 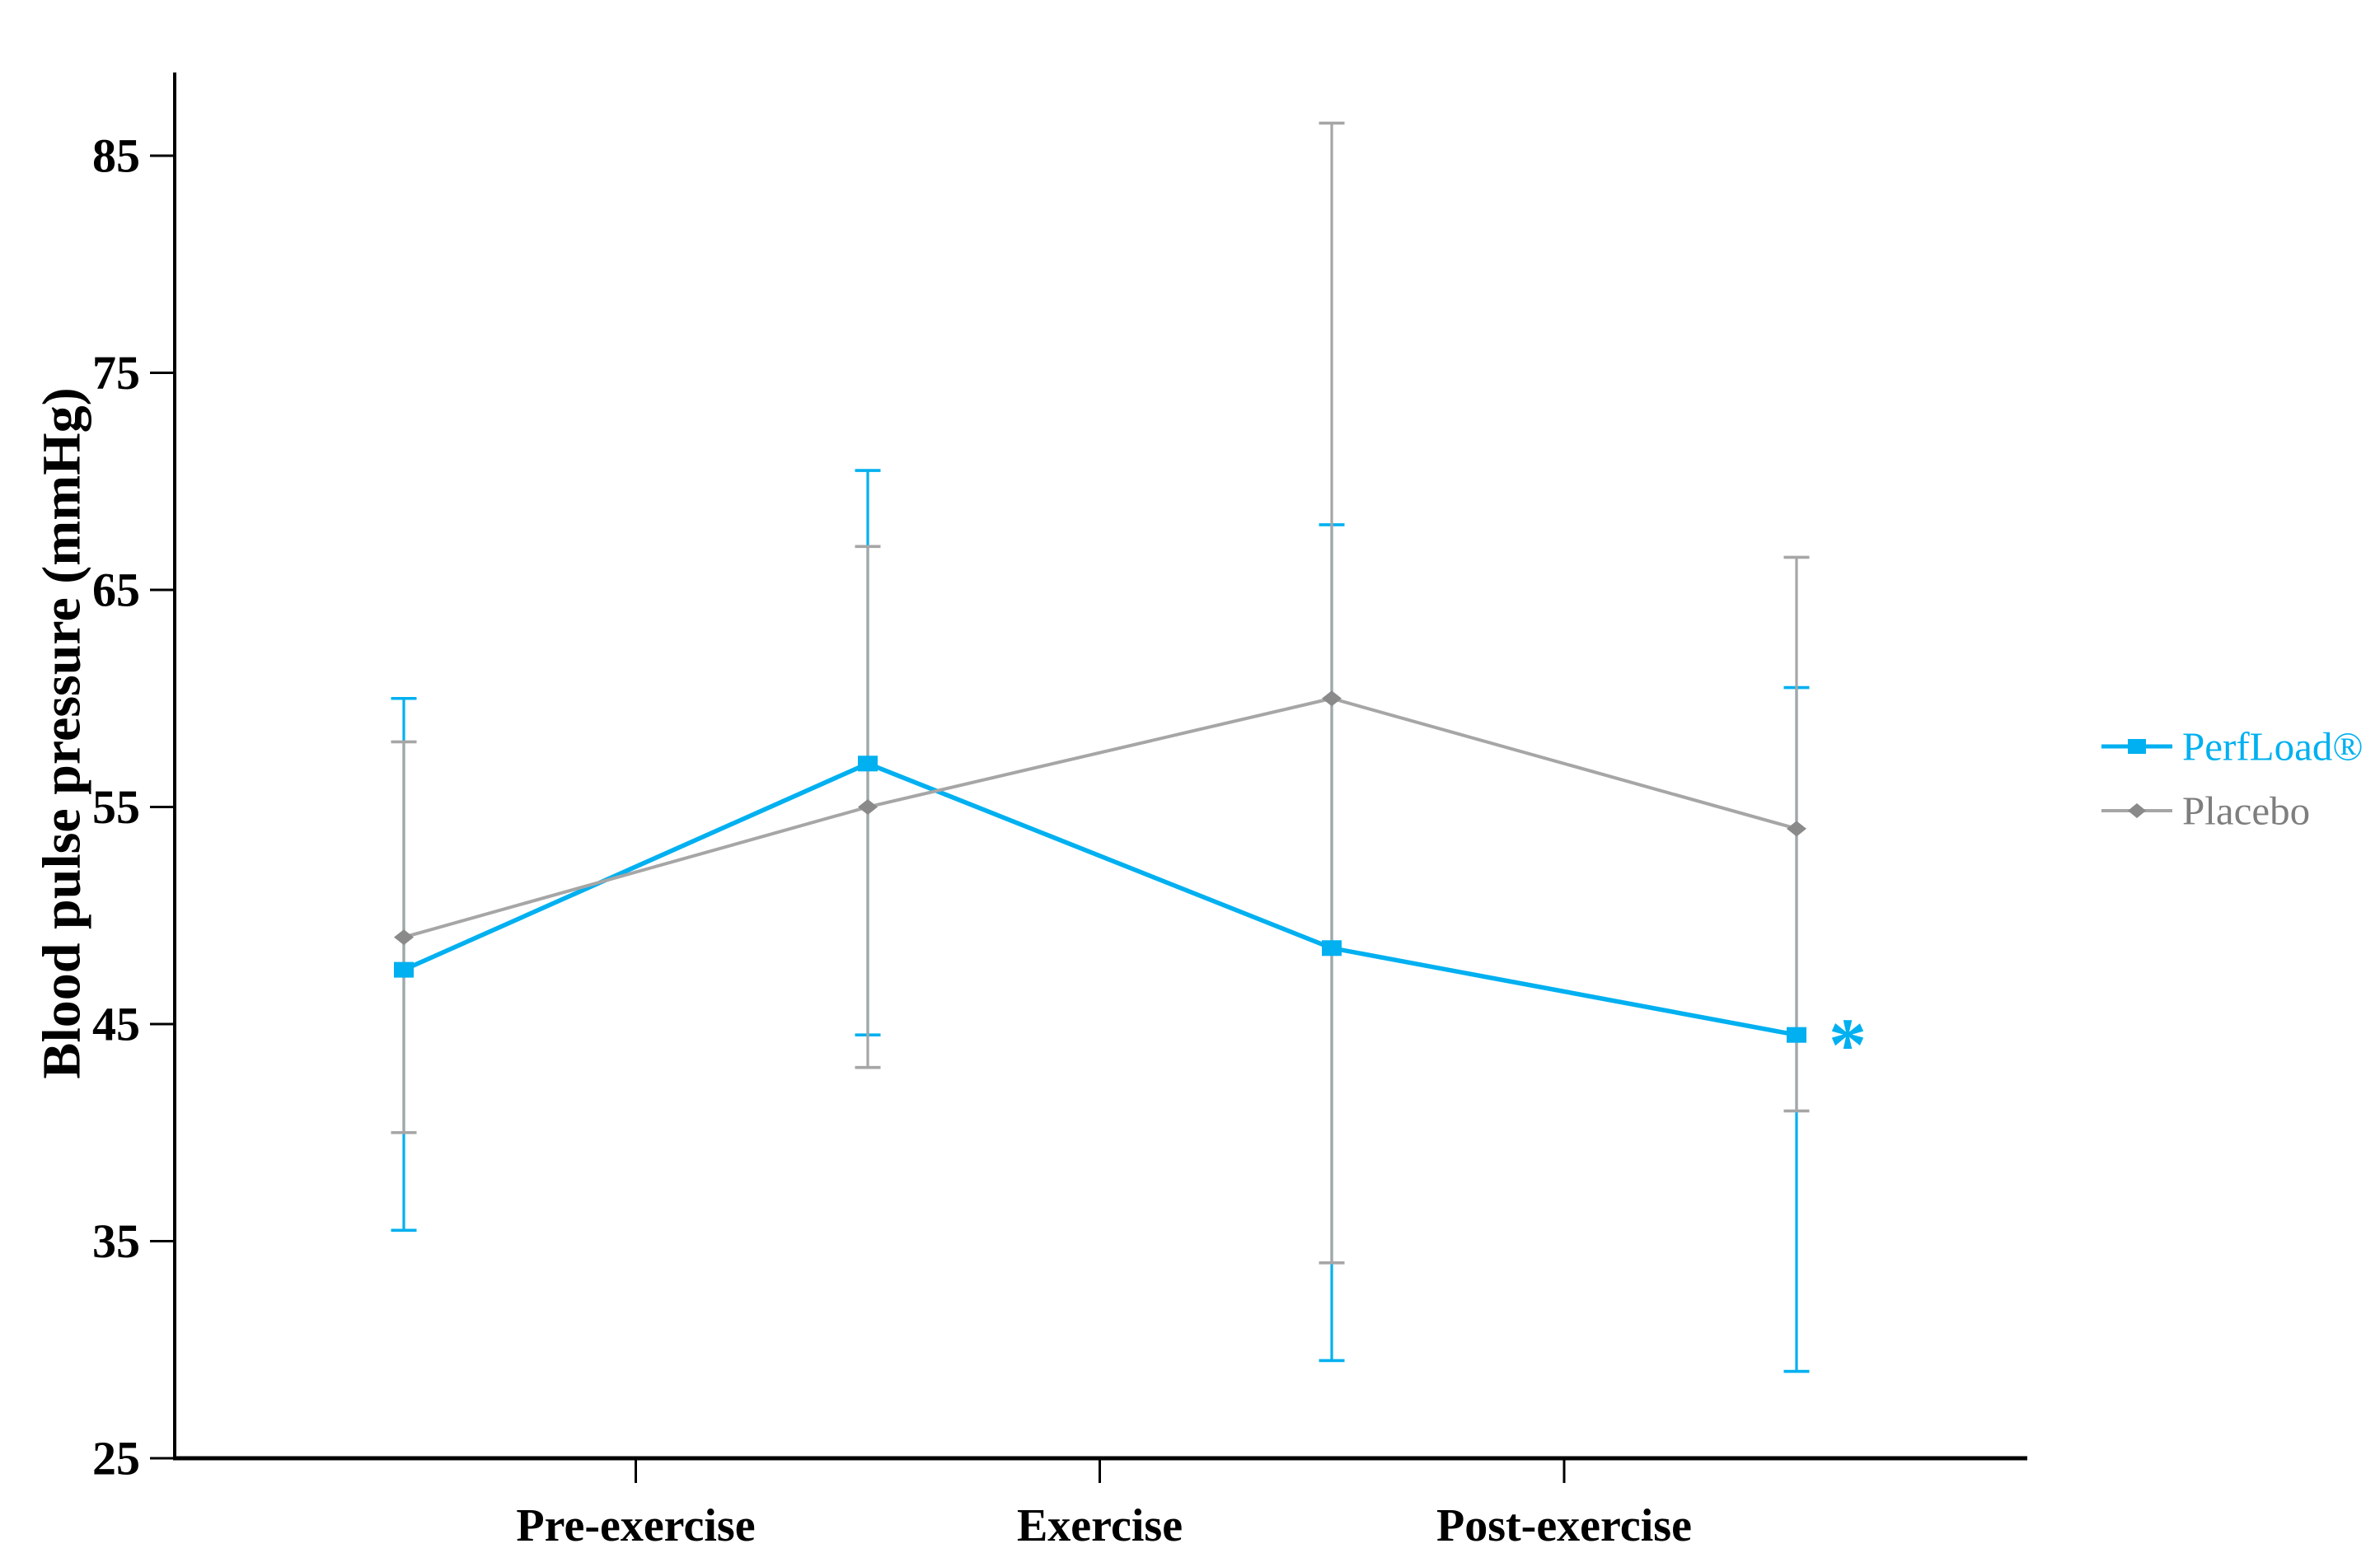 What do you see at coordinates (116, 590) in the screenshot?
I see `y-tick-label: 65` at bounding box center [116, 590].